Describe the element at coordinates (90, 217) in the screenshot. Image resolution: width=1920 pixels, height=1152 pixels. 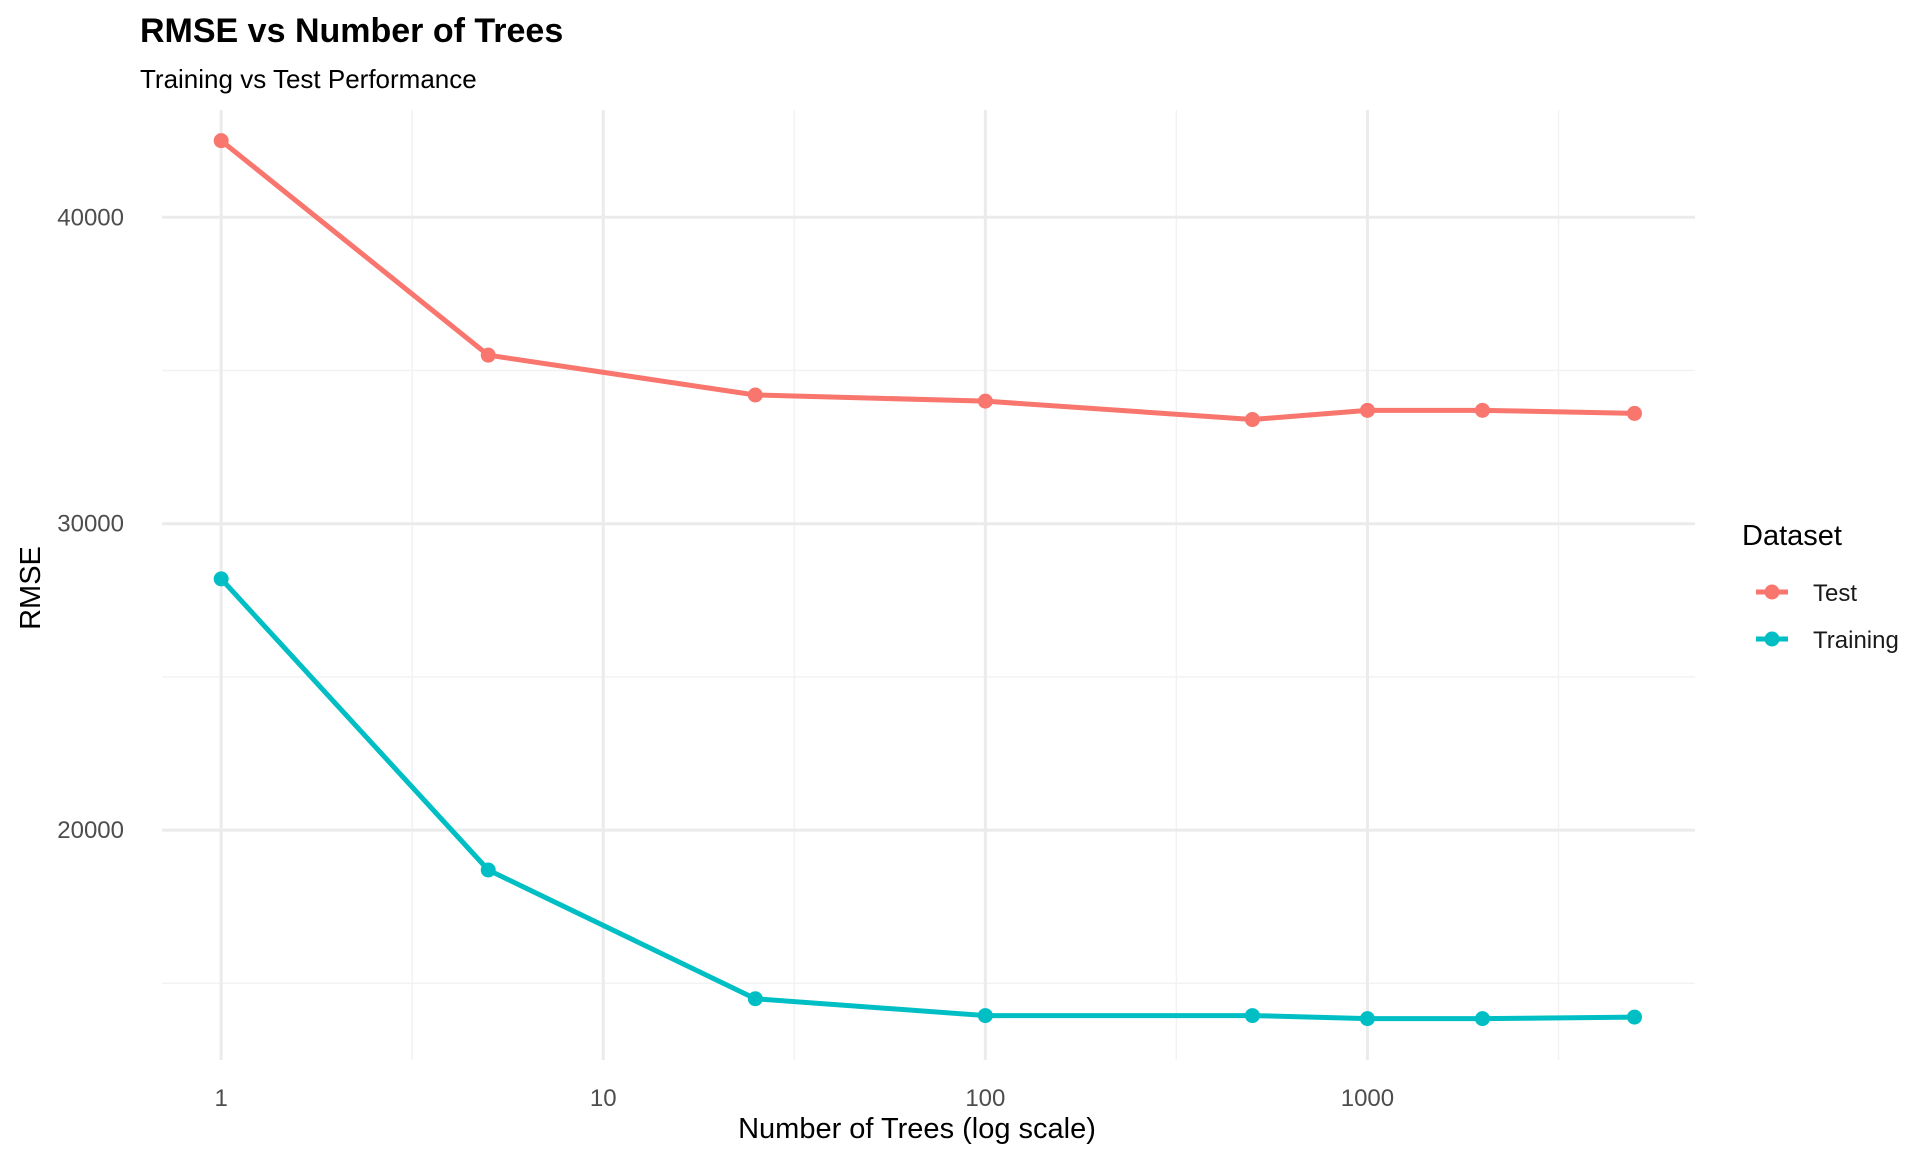
I see `y-tick-label: 40000` at that location.